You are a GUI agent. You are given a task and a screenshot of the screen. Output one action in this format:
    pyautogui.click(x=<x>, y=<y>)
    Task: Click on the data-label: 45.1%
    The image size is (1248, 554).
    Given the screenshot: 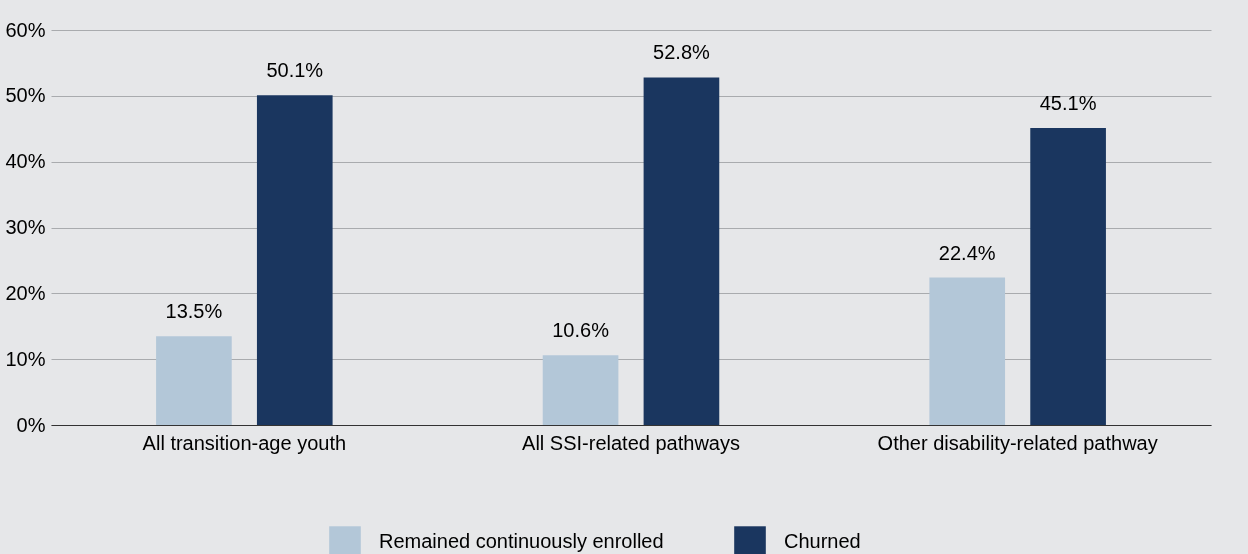 What is the action you would take?
    pyautogui.click(x=1068, y=103)
    